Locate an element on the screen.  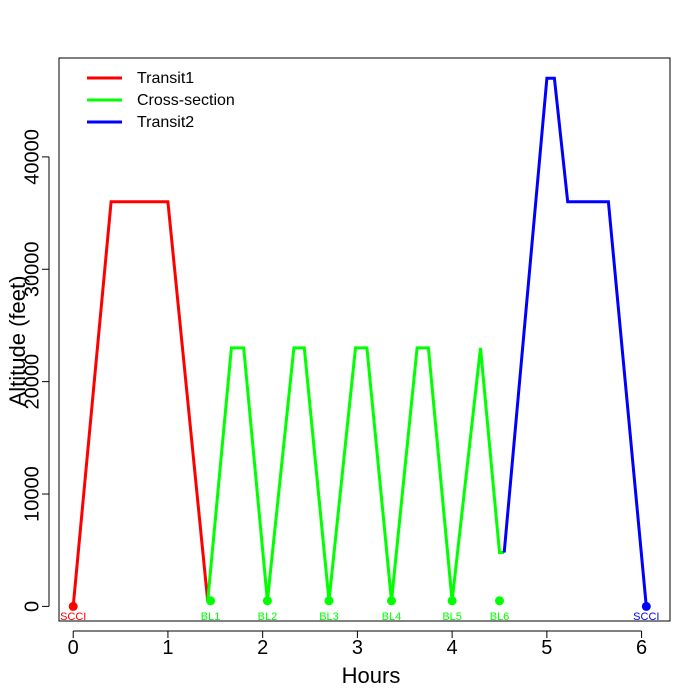
x-tick-label: 5 is located at coordinates (546, 648).